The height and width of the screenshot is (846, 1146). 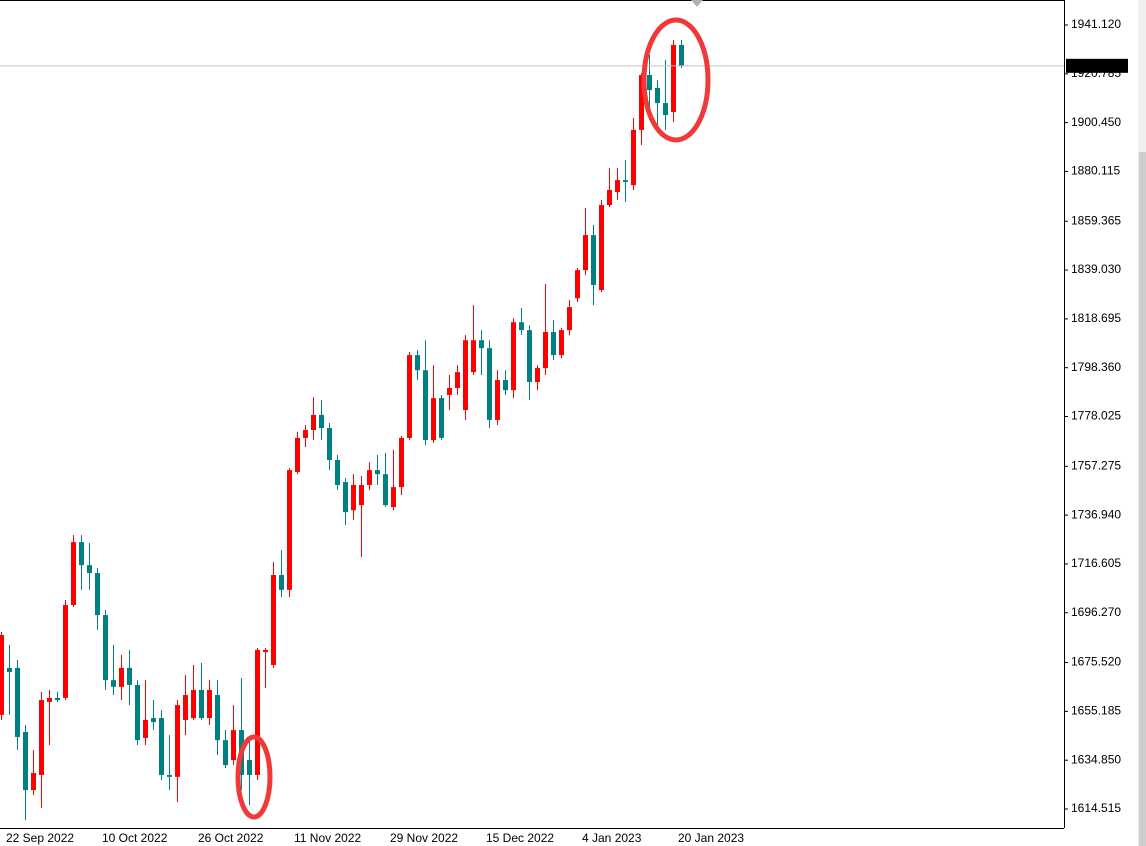 I want to click on y-tick-label: 1859.365, so click(x=1096, y=220).